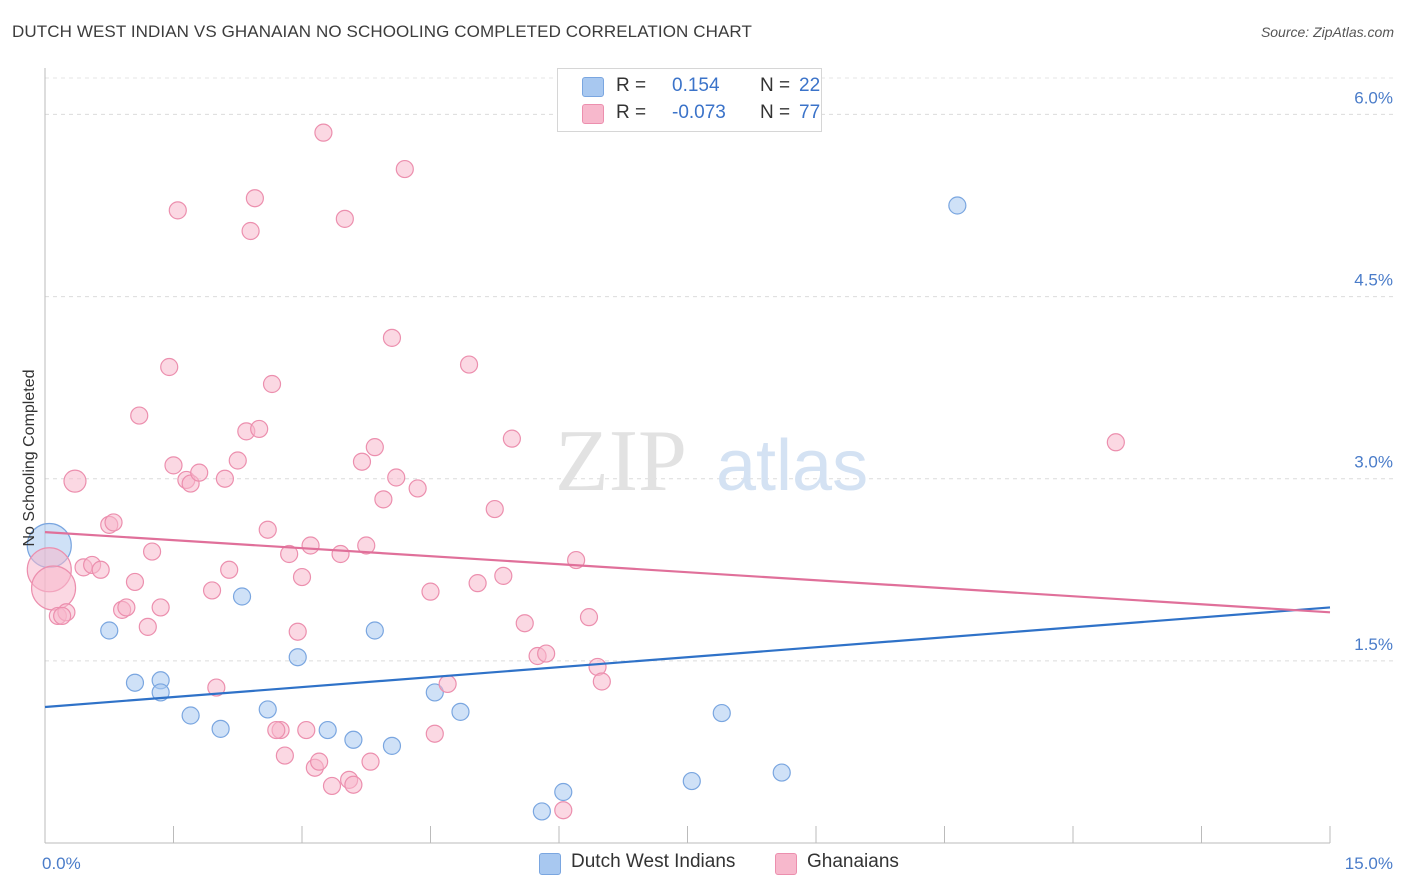  I want to click on legend-swatch-blue, so click(593, 87).